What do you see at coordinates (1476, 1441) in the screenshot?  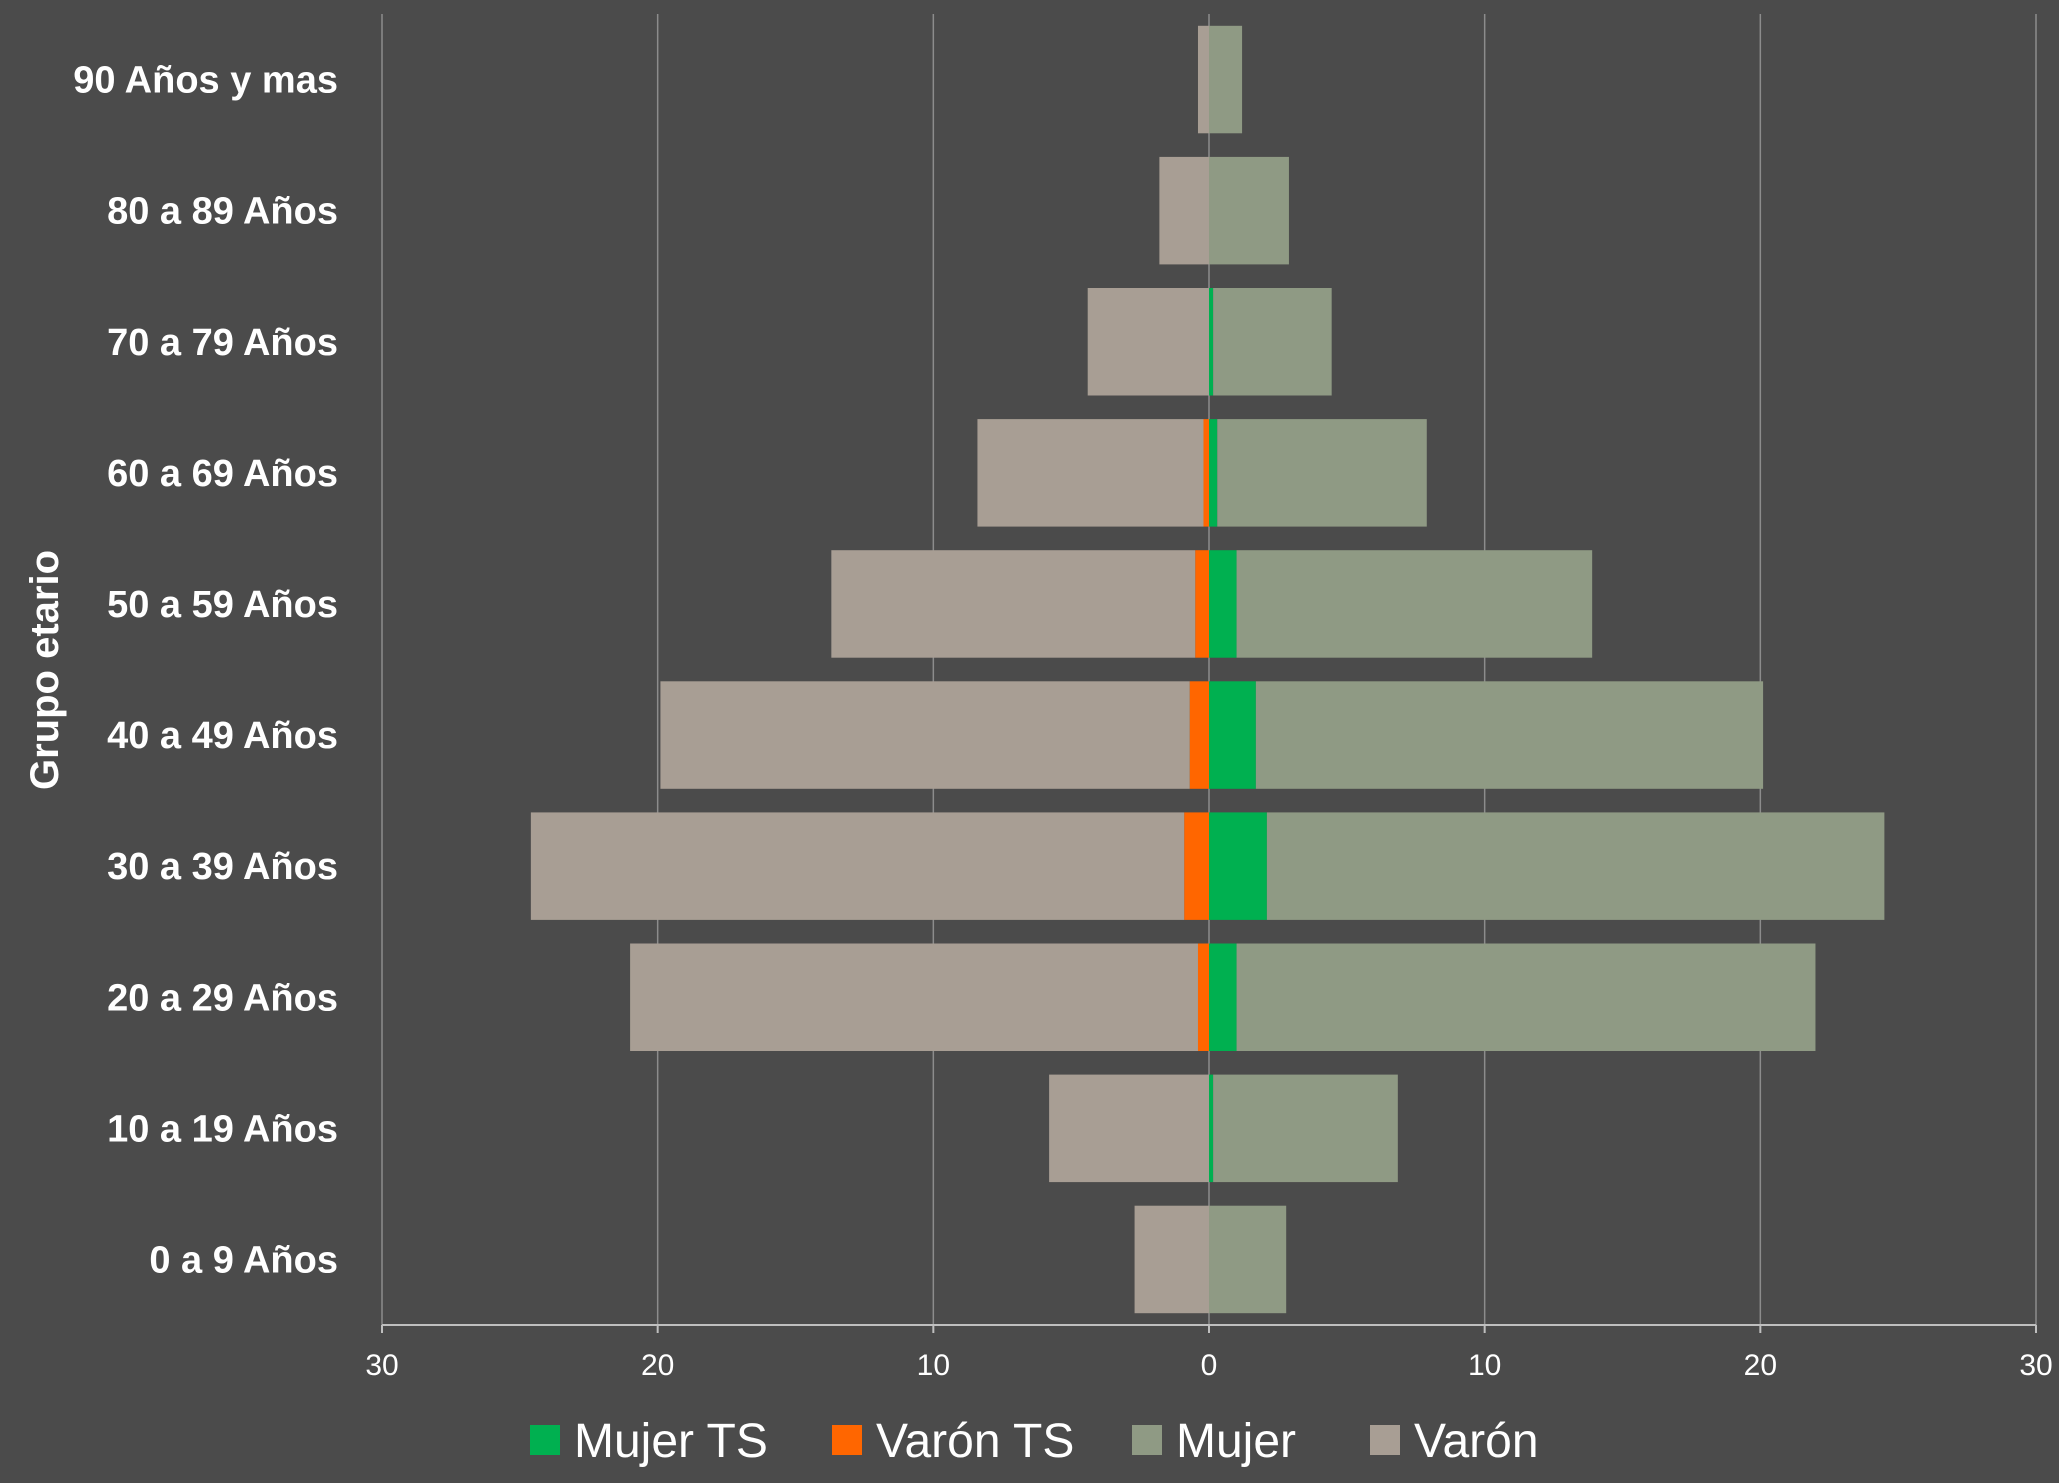 I see `legend-label-3: Varón` at bounding box center [1476, 1441].